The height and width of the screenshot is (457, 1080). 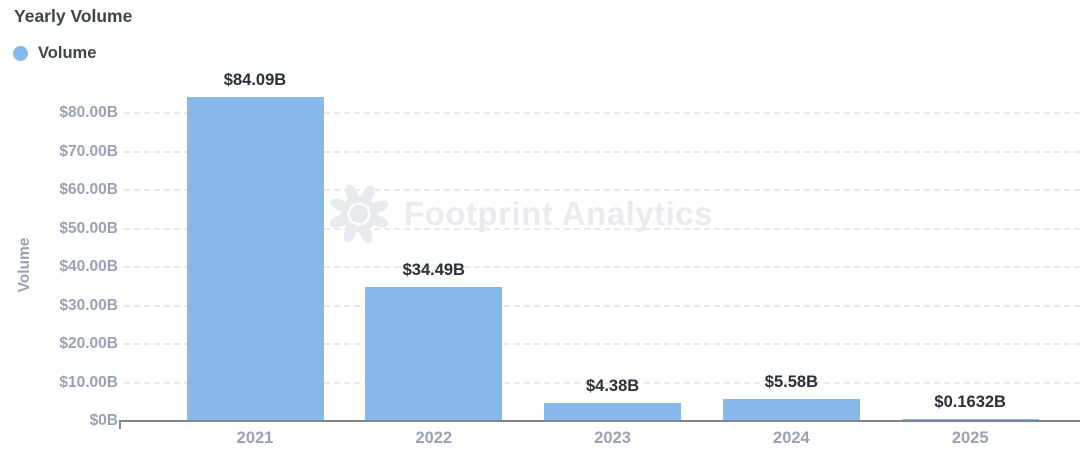 What do you see at coordinates (433, 270) in the screenshot?
I see `bar-value-label-2022: $34.49B` at bounding box center [433, 270].